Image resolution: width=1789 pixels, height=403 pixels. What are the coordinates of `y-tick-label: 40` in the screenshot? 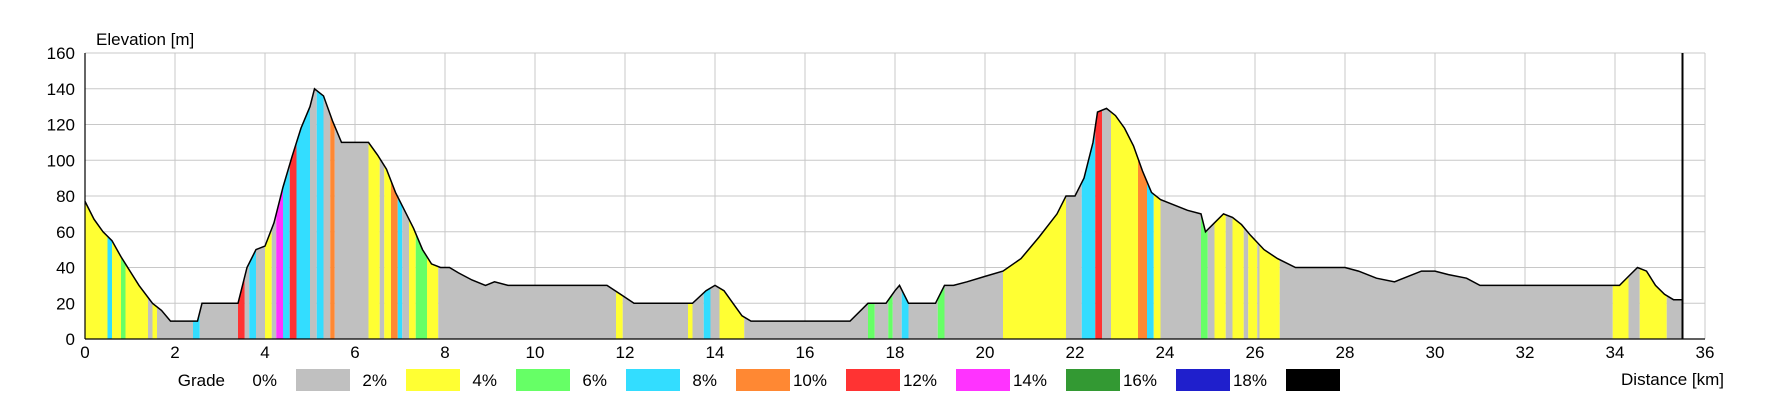 It's located at (65, 268).